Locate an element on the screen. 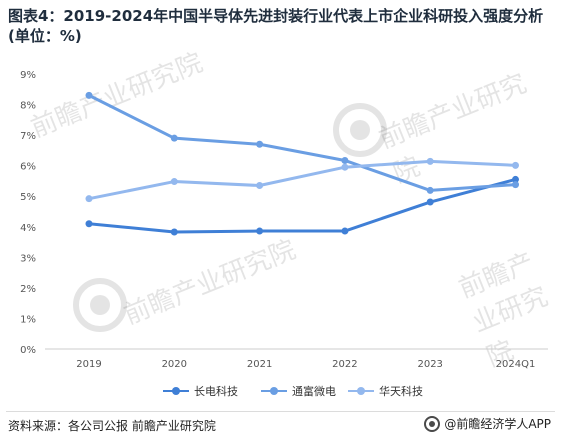 This screenshot has height=447, width=561. legend-label: 华天科技 is located at coordinates (401, 391).